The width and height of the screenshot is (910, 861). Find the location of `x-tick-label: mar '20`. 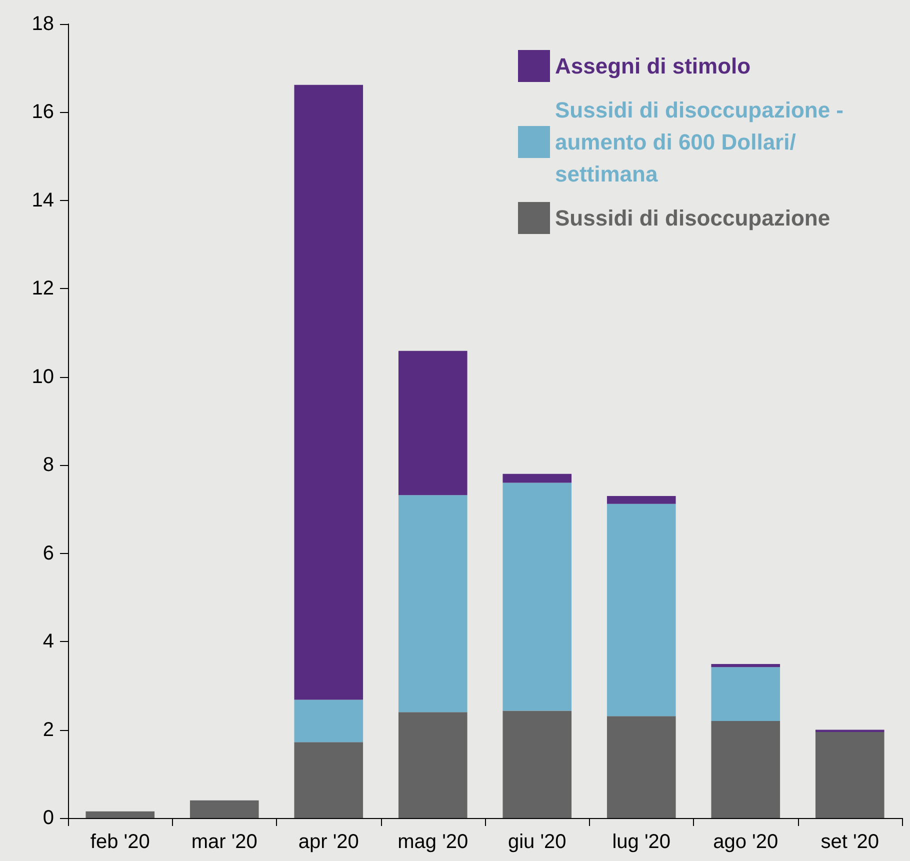

x-tick-label: mar '20 is located at coordinates (224, 842).